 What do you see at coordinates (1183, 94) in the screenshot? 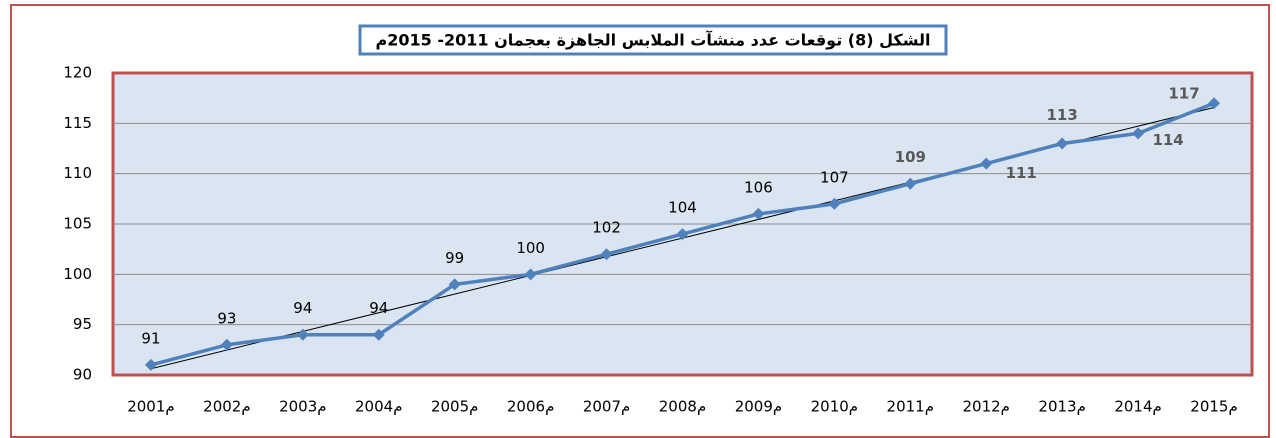
I see `data-label: 117` at bounding box center [1183, 94].